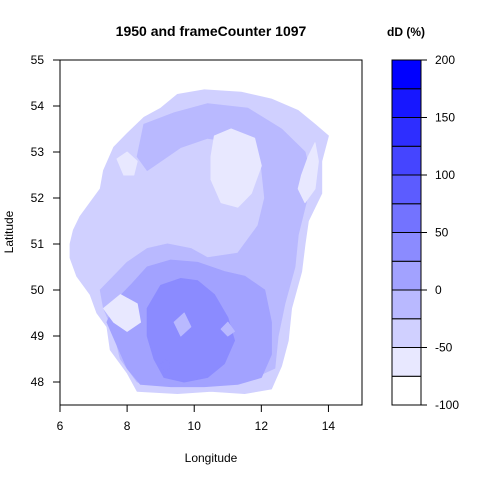 The image size is (480, 480). I want to click on contour-region-light-northwest, so click(127, 163).